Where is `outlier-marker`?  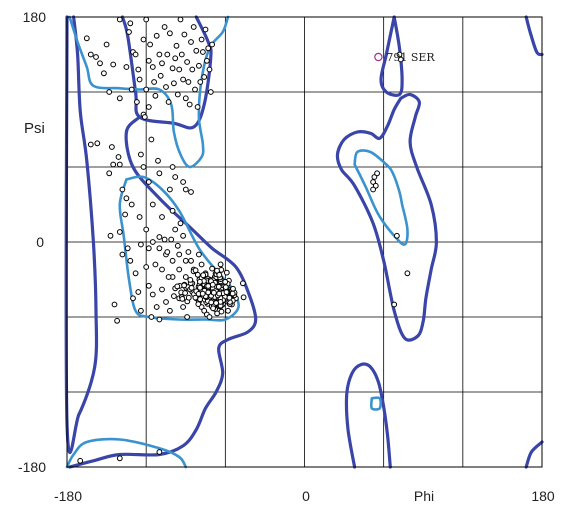
outlier-marker is located at coordinates (378, 57).